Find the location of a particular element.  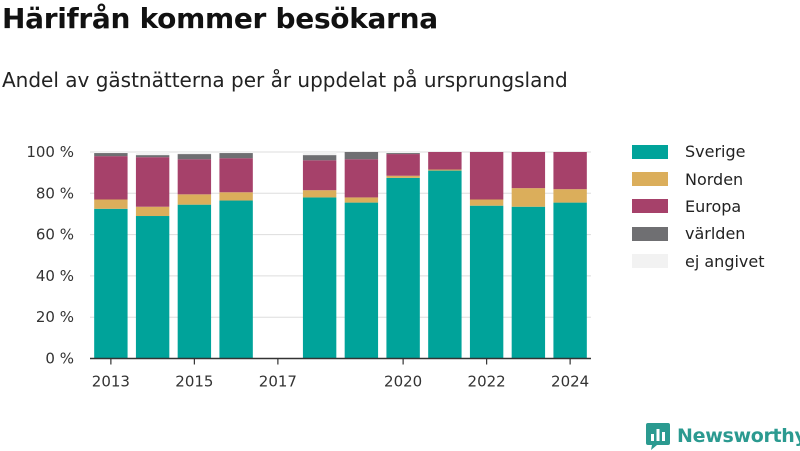

bar-segment-ej-angivet-2020 is located at coordinates (403, 153).